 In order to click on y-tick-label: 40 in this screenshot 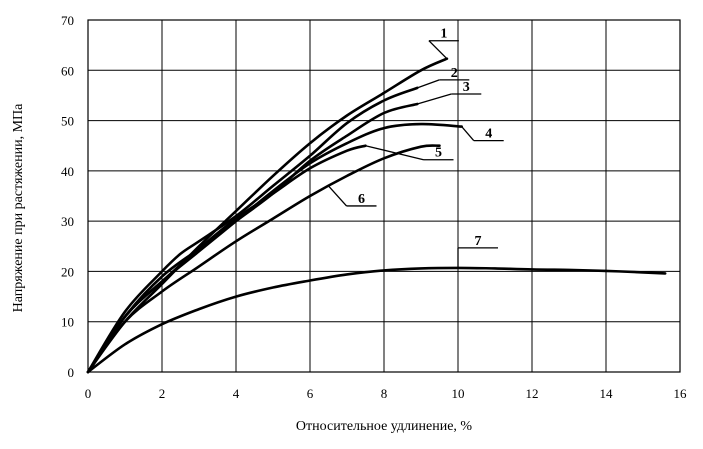, I will do `click(67, 171)`.